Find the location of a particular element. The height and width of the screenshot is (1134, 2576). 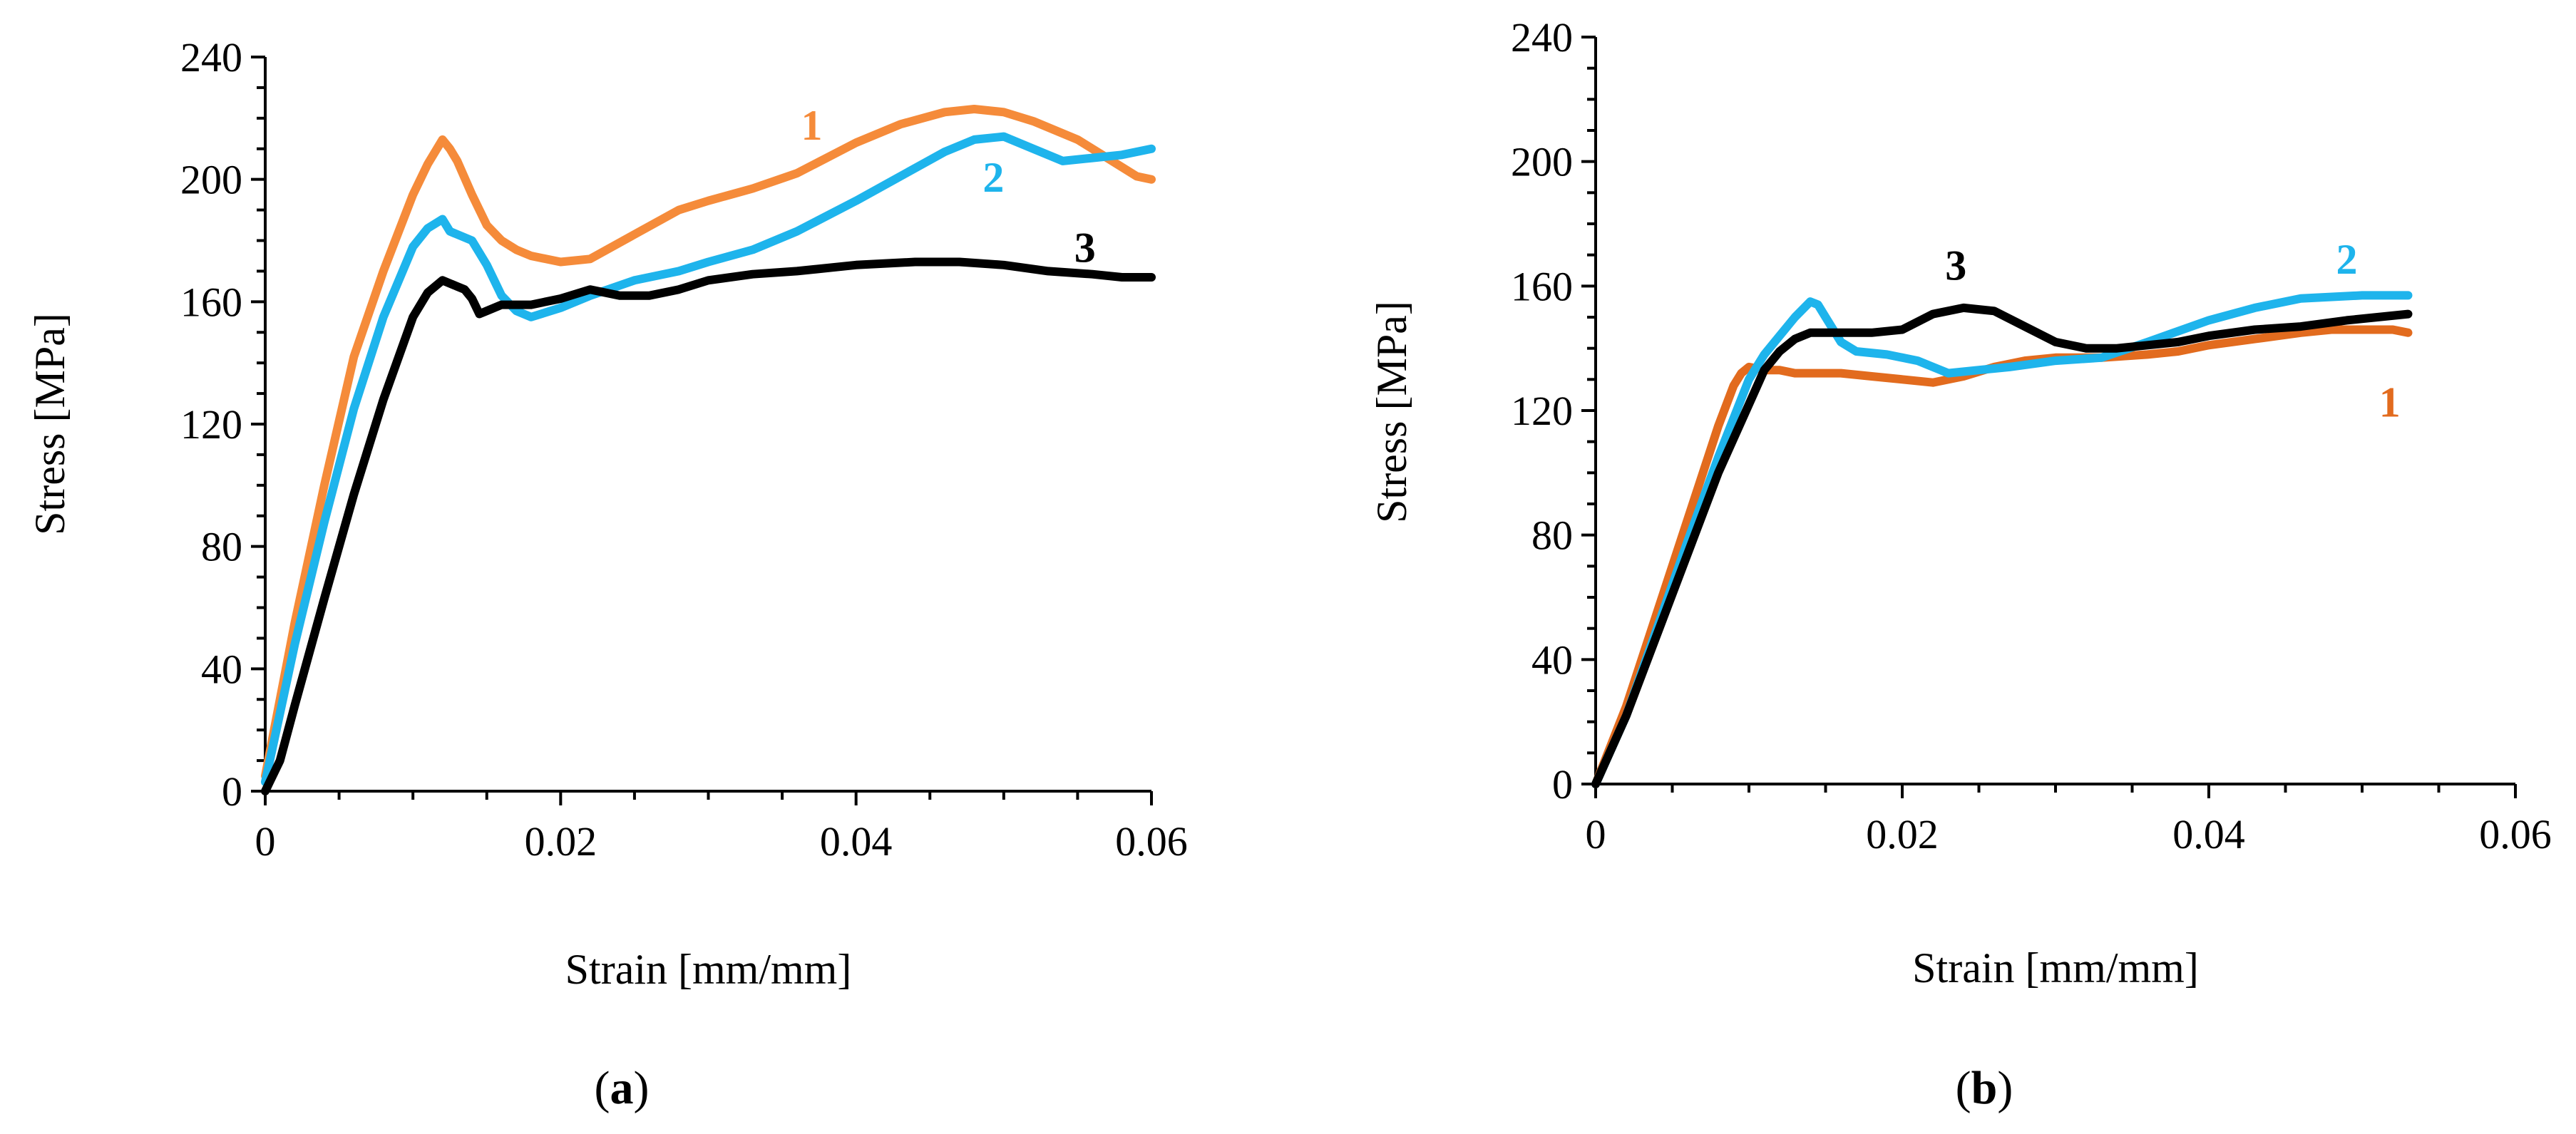

panel-caption: (b) is located at coordinates (1984, 1088).